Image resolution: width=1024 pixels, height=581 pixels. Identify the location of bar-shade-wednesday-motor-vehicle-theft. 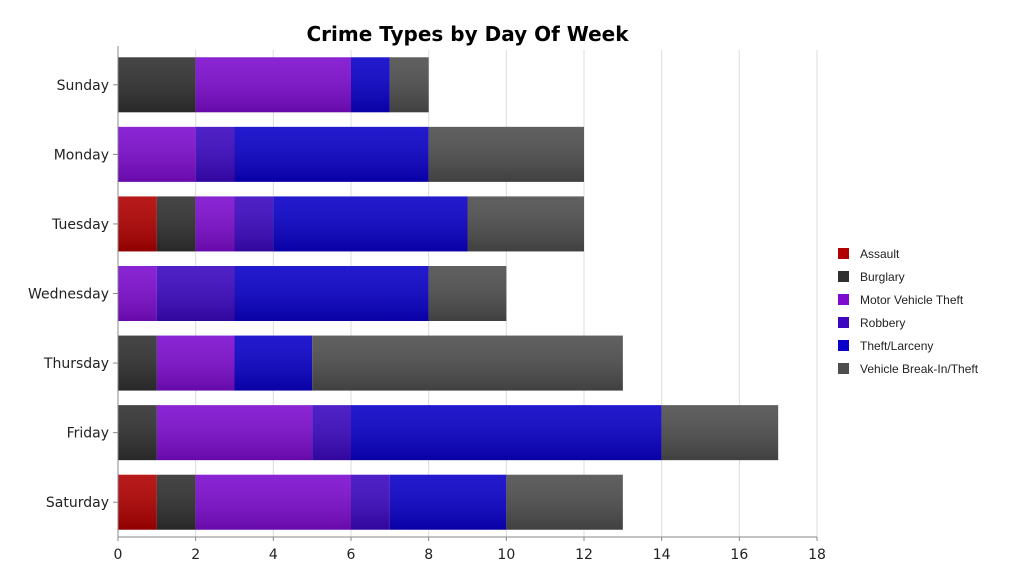
(137, 293).